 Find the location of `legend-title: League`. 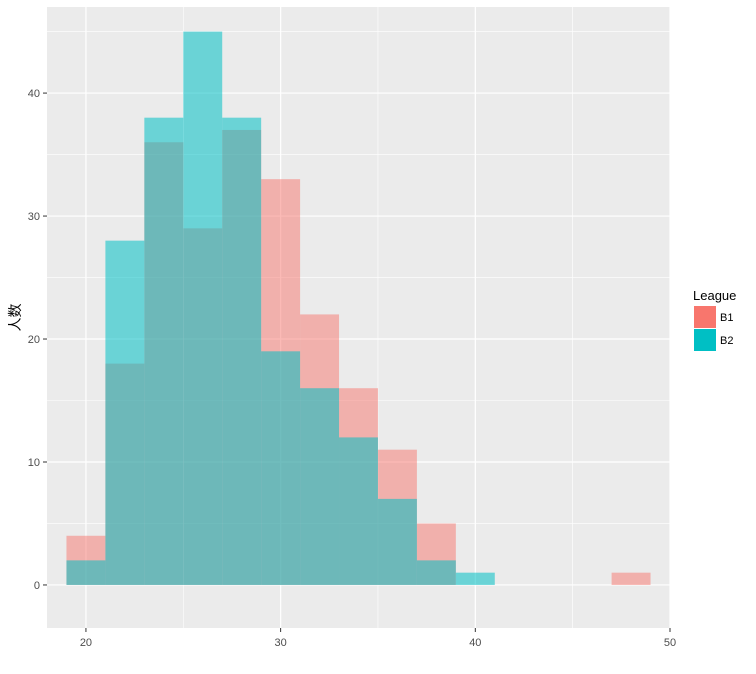

legend-title: League is located at coordinates (714, 295).